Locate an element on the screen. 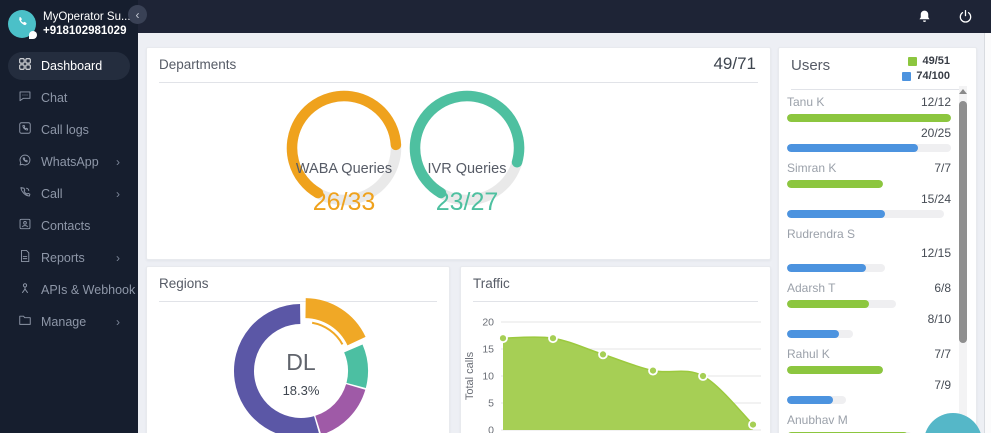 This screenshot has width=991, height=433. notifications-bell-icon is located at coordinates (924, 16).